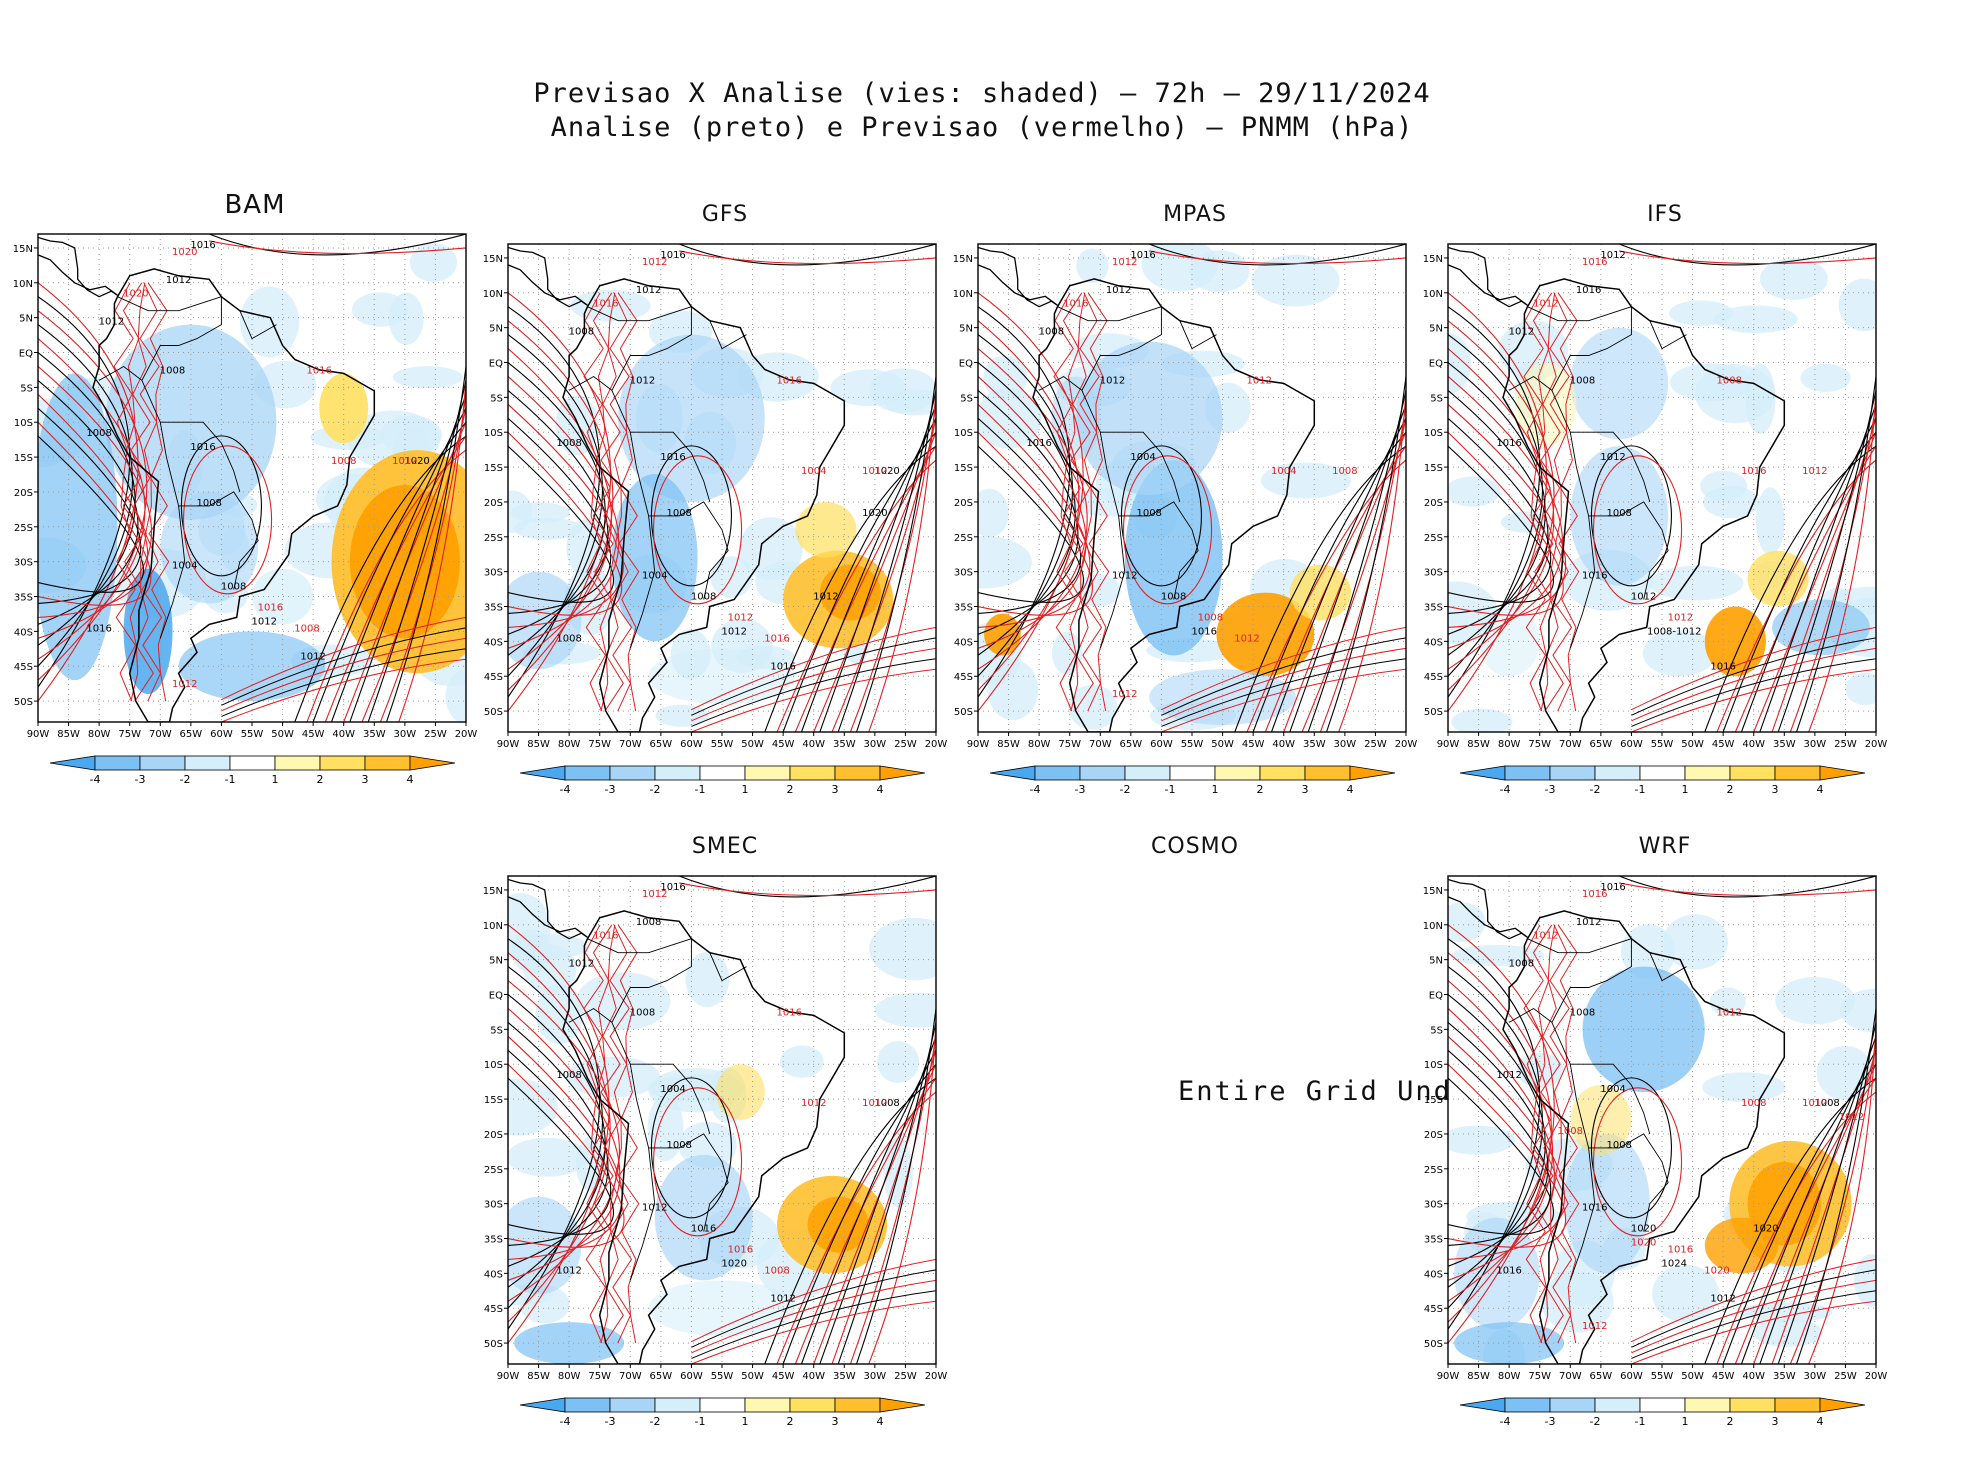  I want to click on colorbar-arrow-left, so click(542, 773).